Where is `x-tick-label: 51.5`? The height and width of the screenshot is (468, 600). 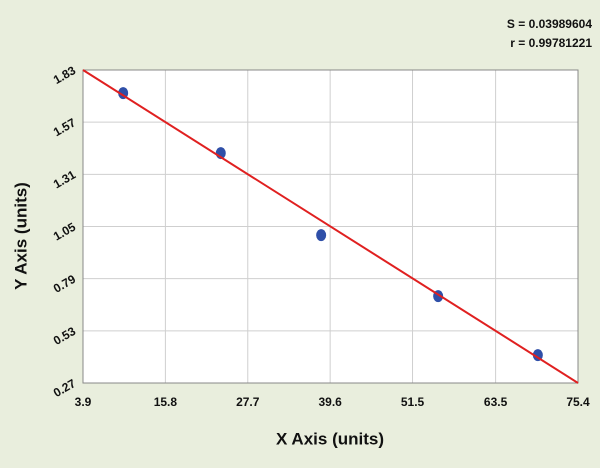
x-tick-label: 51.5 is located at coordinates (413, 402).